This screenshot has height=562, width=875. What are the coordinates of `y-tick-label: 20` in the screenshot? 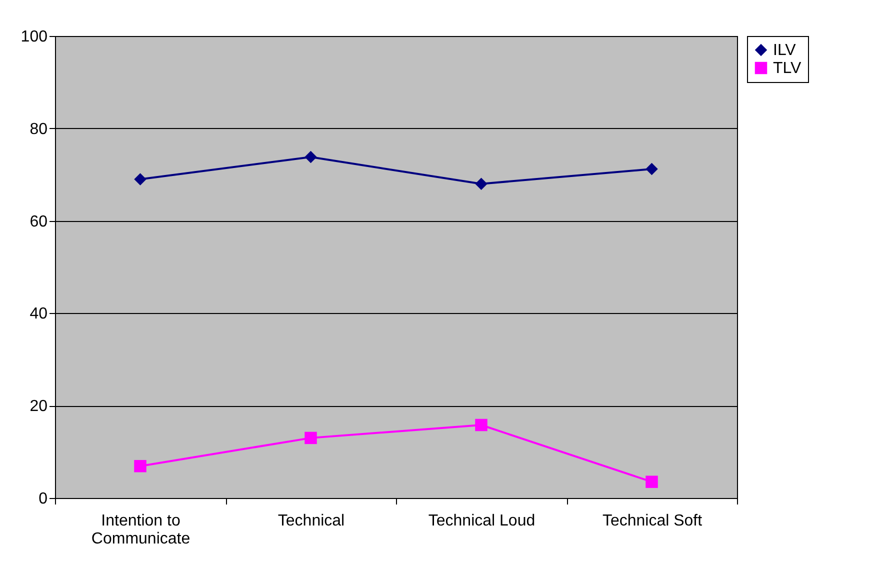 It's located at (39, 407).